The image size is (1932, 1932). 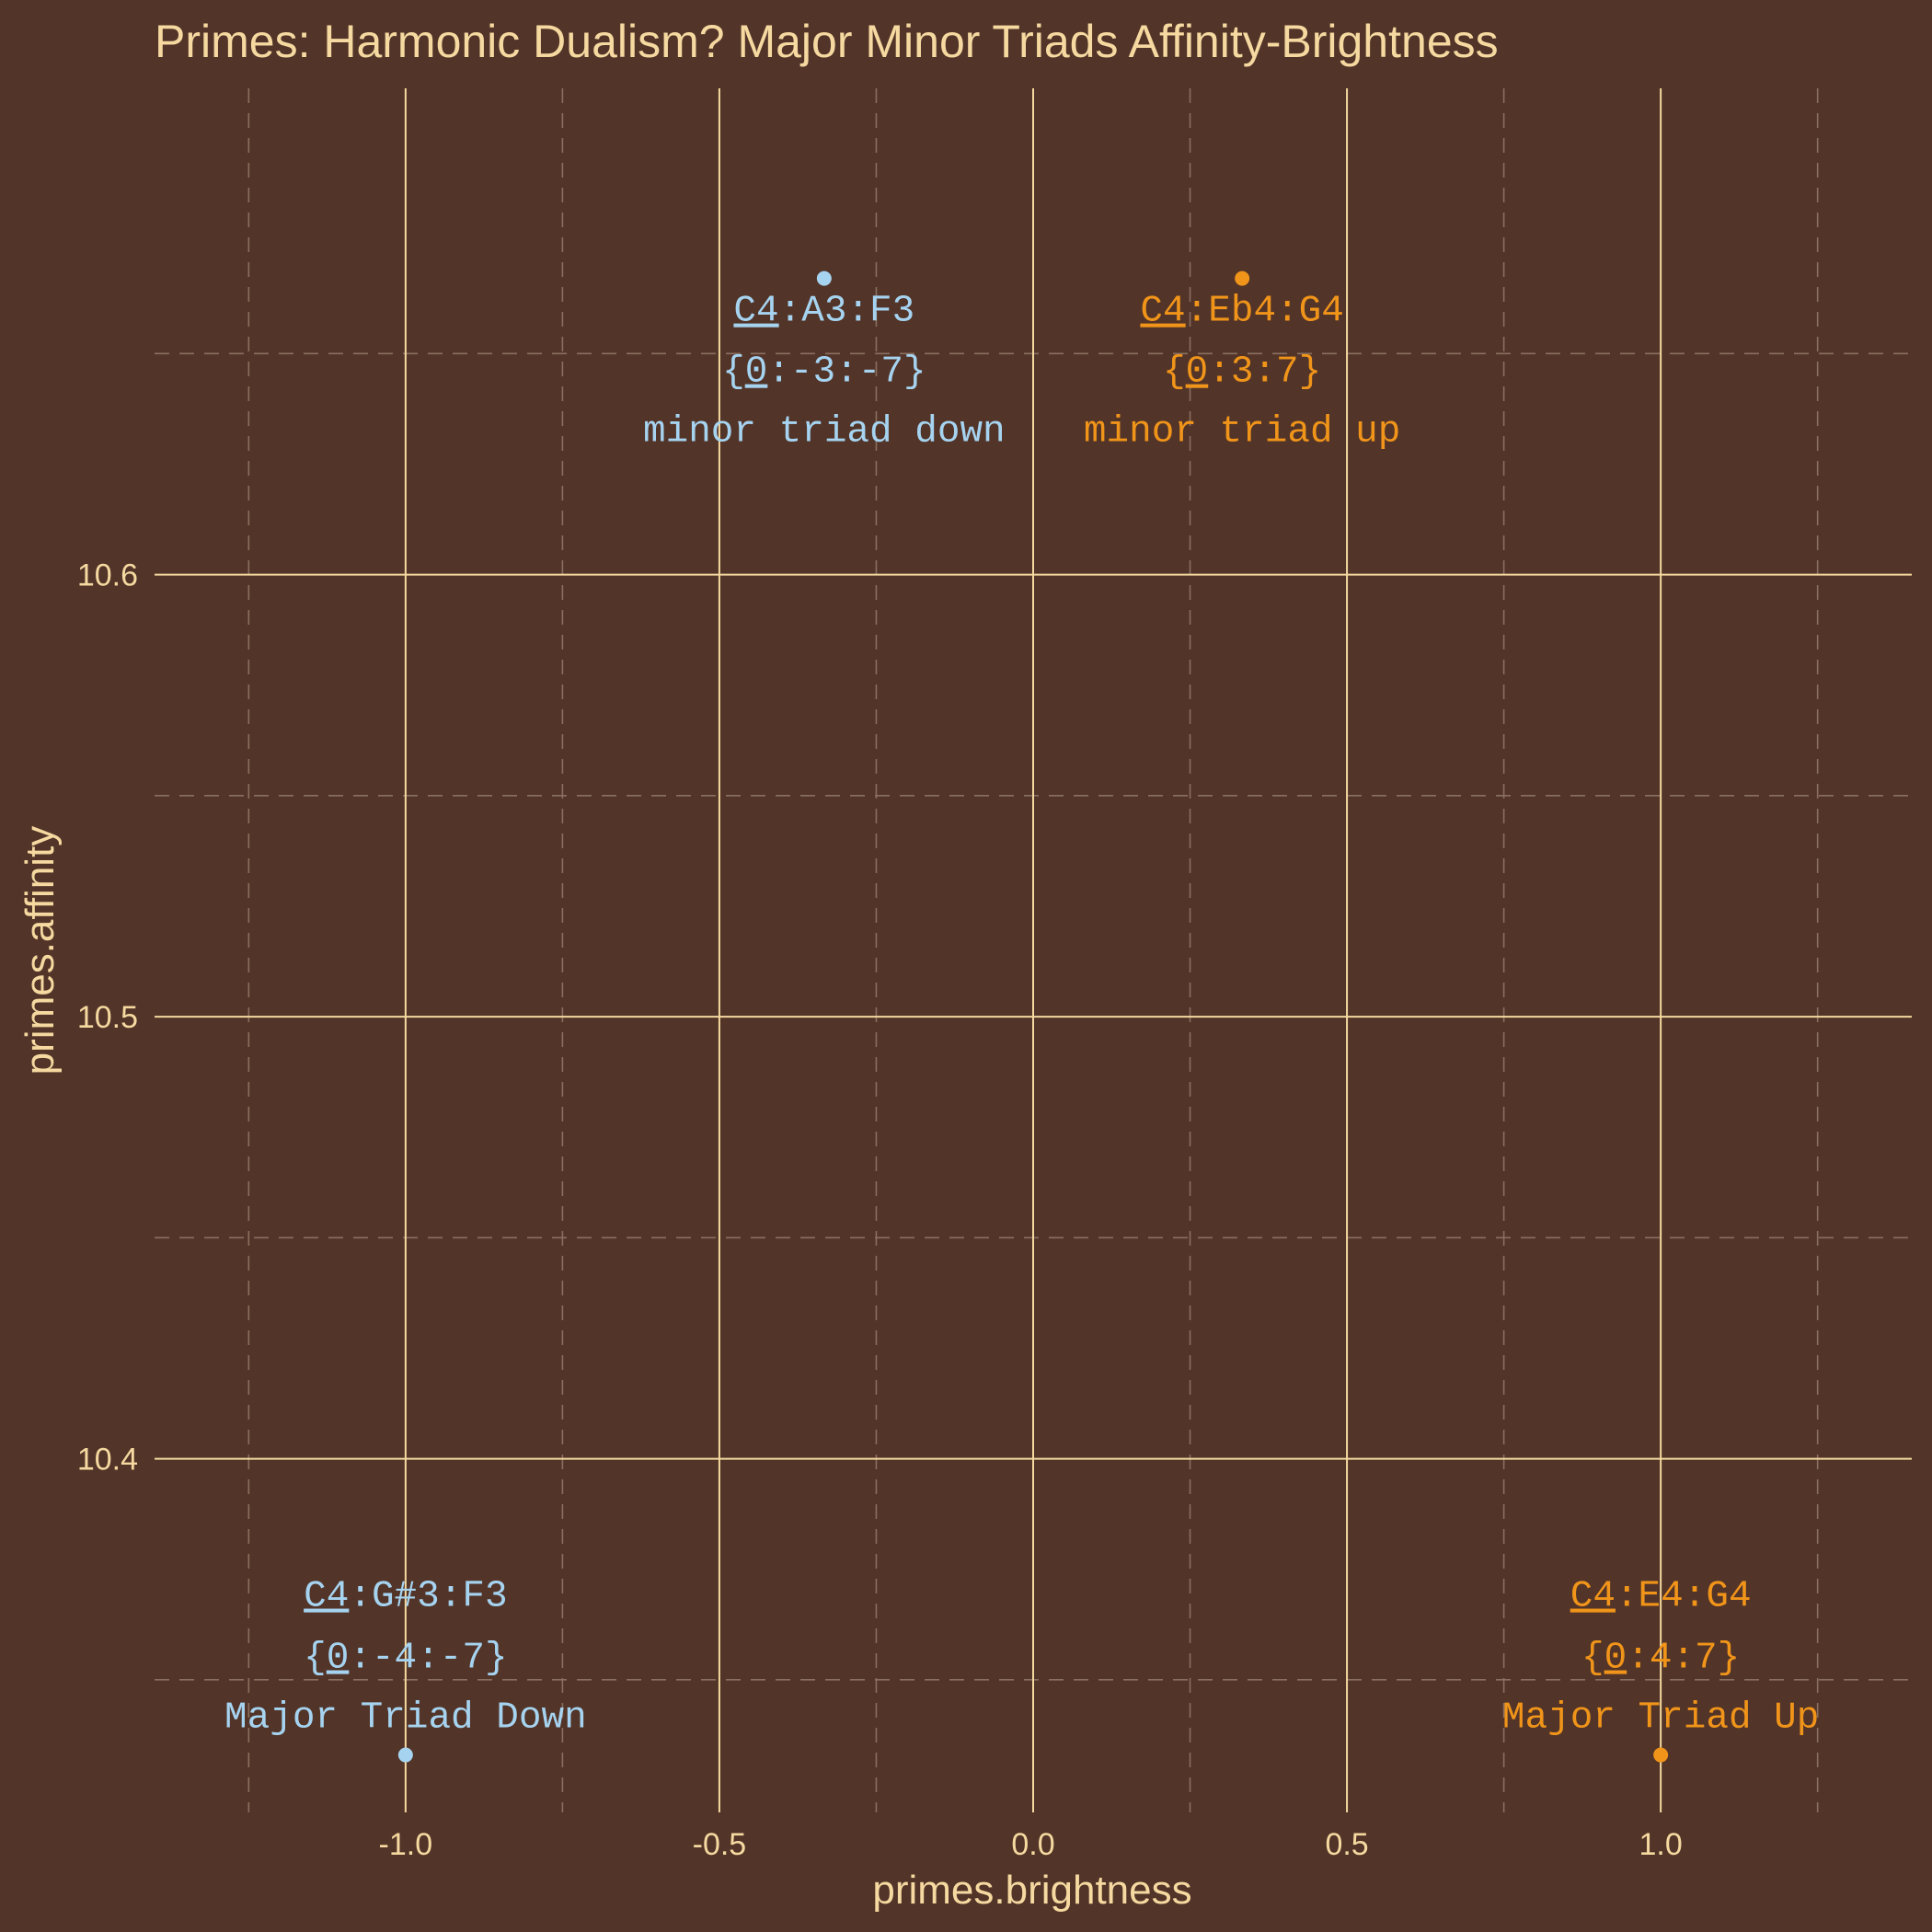 What do you see at coordinates (1660, 1718) in the screenshot?
I see `point-name-label: Major Triad Up` at bounding box center [1660, 1718].